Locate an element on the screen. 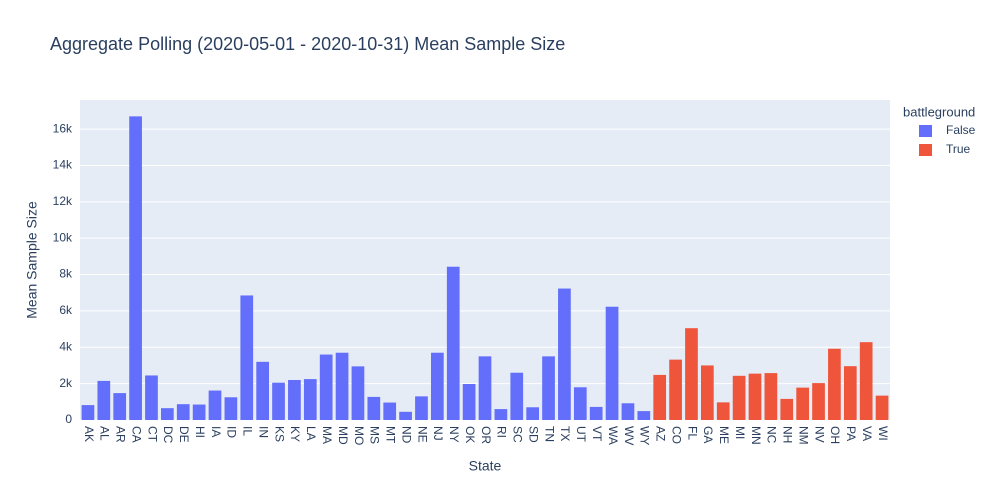 The image size is (1000, 500). x-tick-label: VT is located at coordinates (597, 434).